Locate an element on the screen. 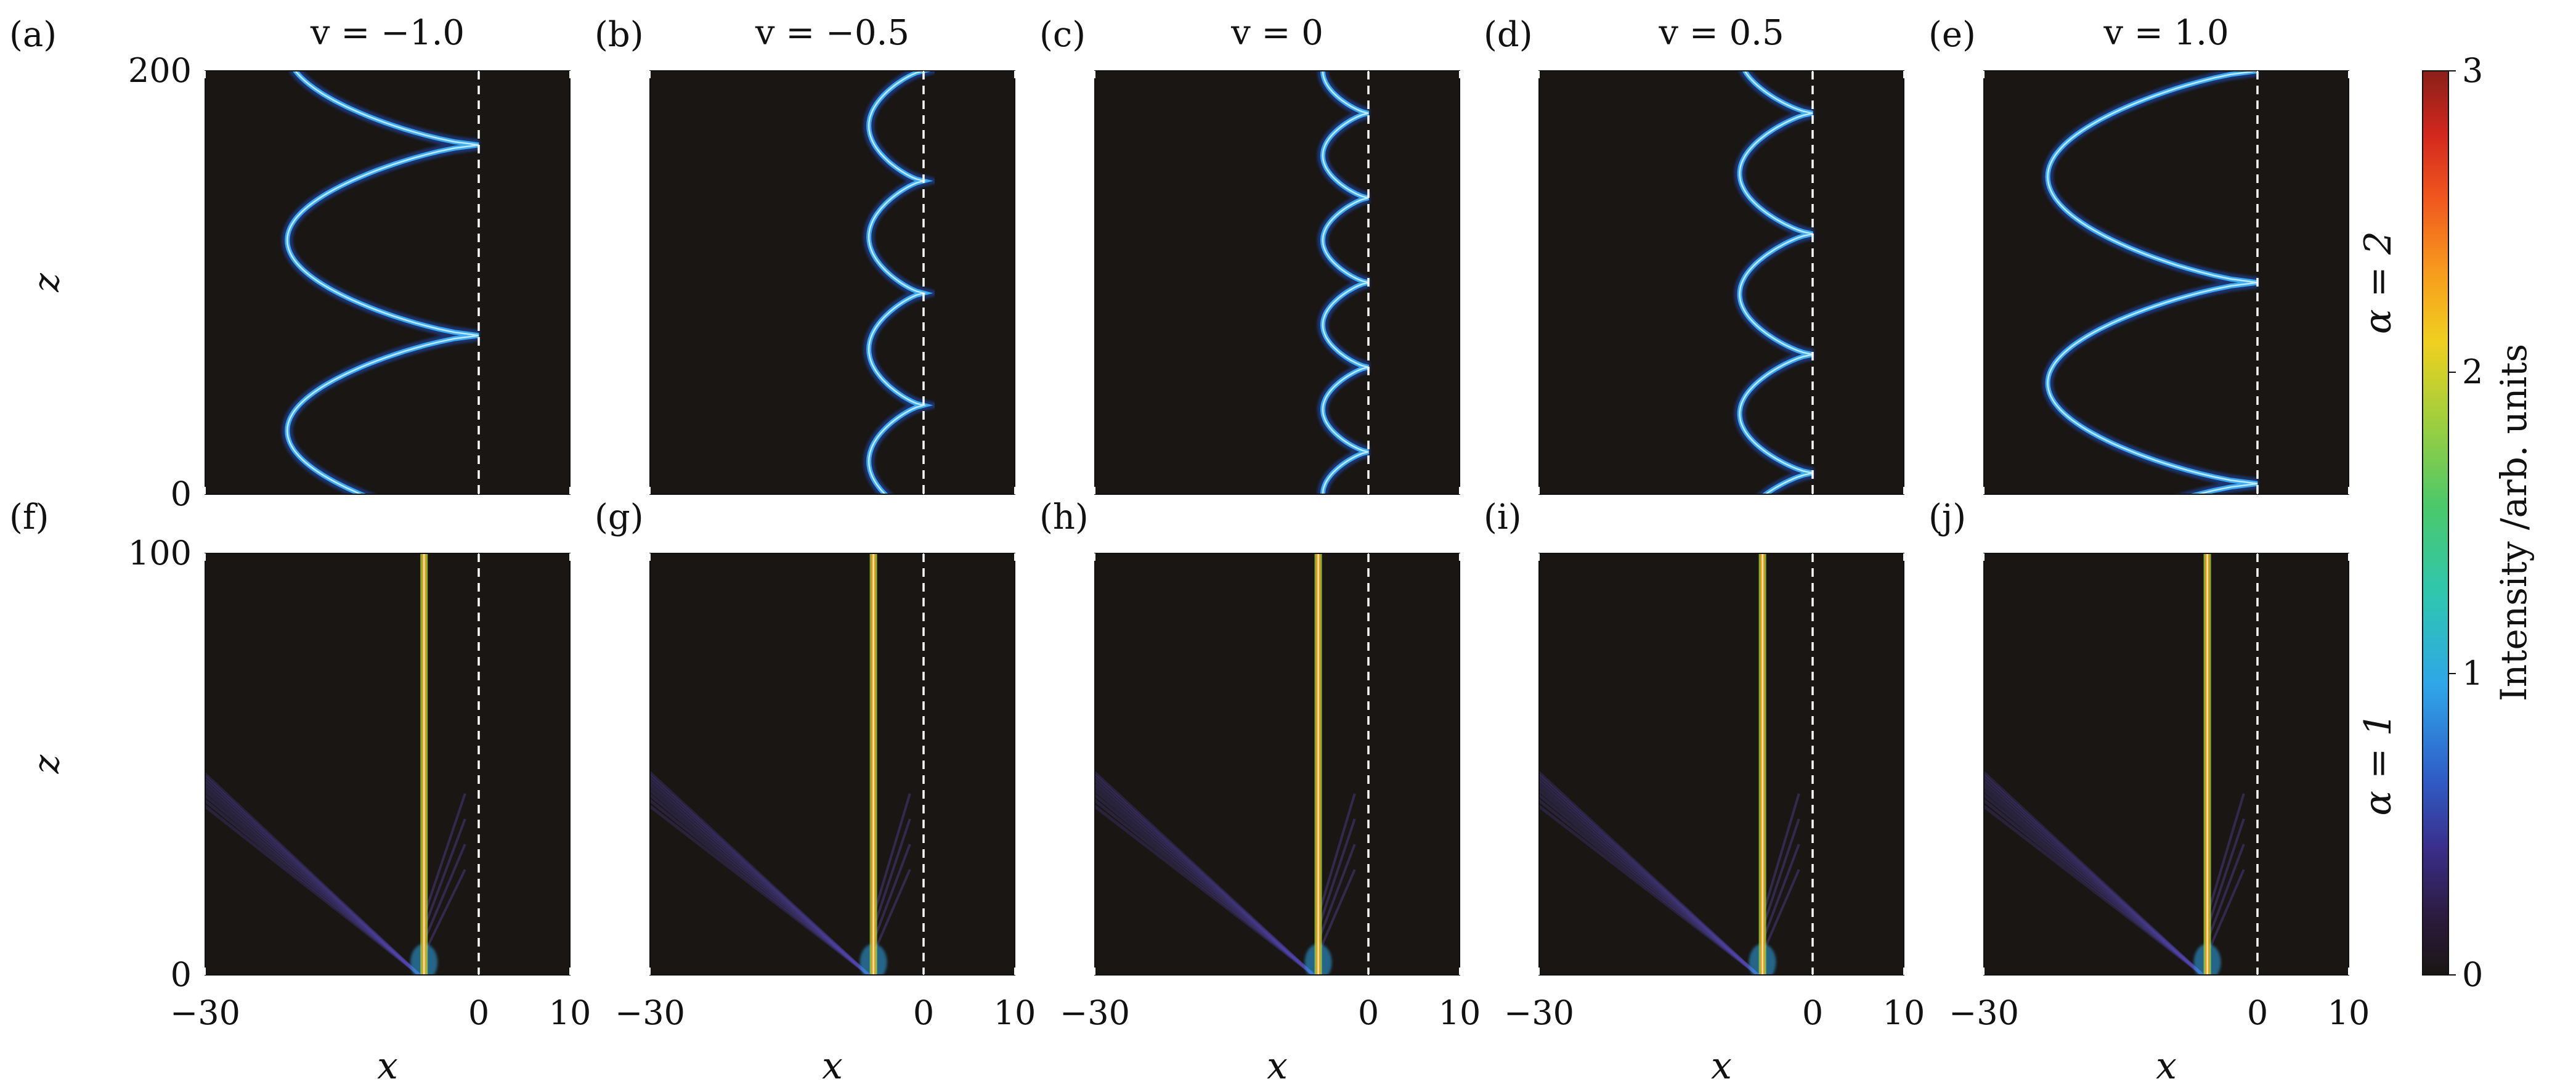 The height and width of the screenshot is (1092, 2576). heatmap-panel: (c) is located at coordinates (1249, 255).